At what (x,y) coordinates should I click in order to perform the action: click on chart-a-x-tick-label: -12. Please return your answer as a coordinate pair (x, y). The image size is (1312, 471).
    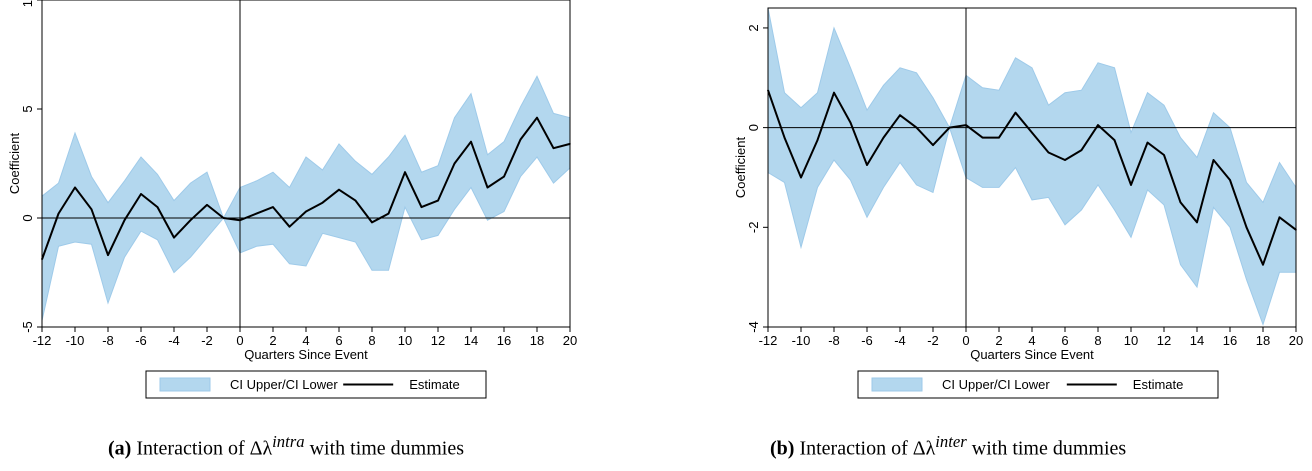
    Looking at the image, I should click on (42, 340).